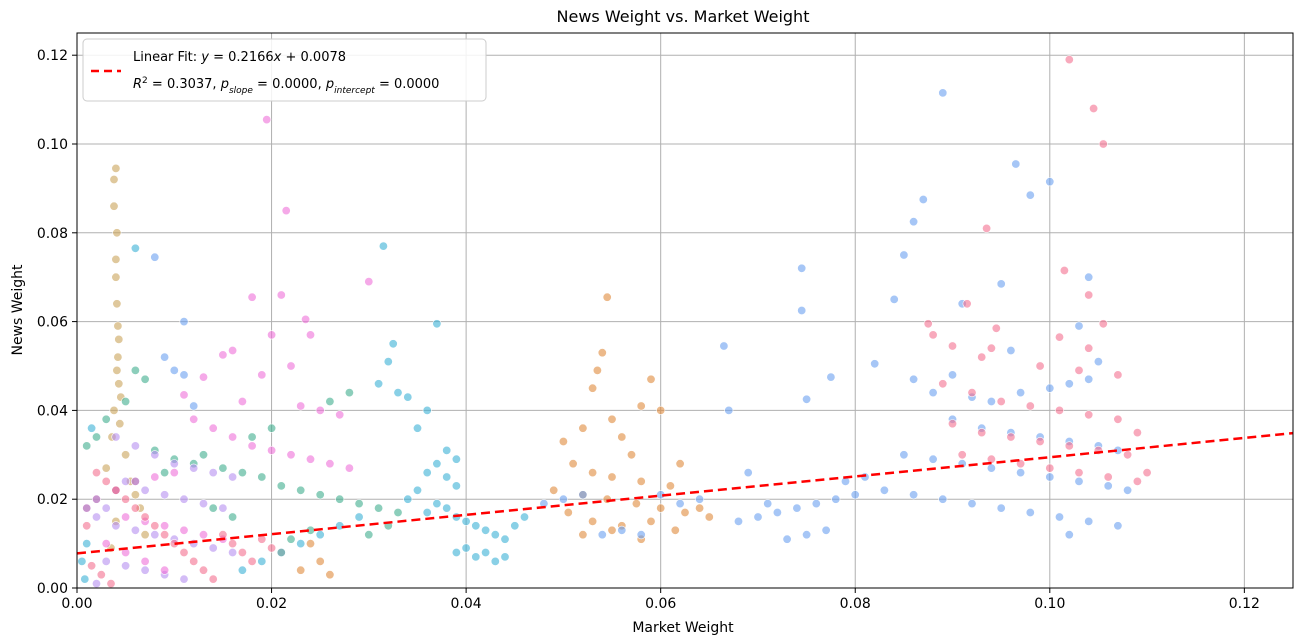  I want to click on y-tick-label: 0.08, so click(52, 234).